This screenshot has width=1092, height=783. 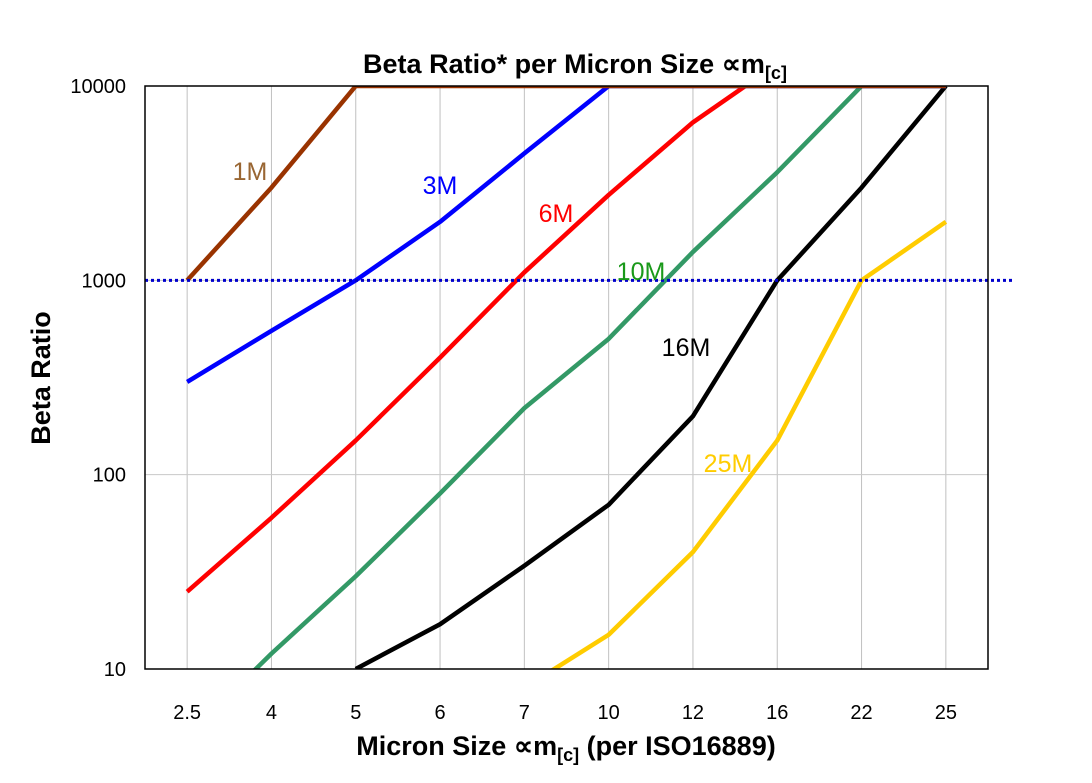 What do you see at coordinates (946, 713) in the screenshot?
I see `x-tick-label: 25` at bounding box center [946, 713].